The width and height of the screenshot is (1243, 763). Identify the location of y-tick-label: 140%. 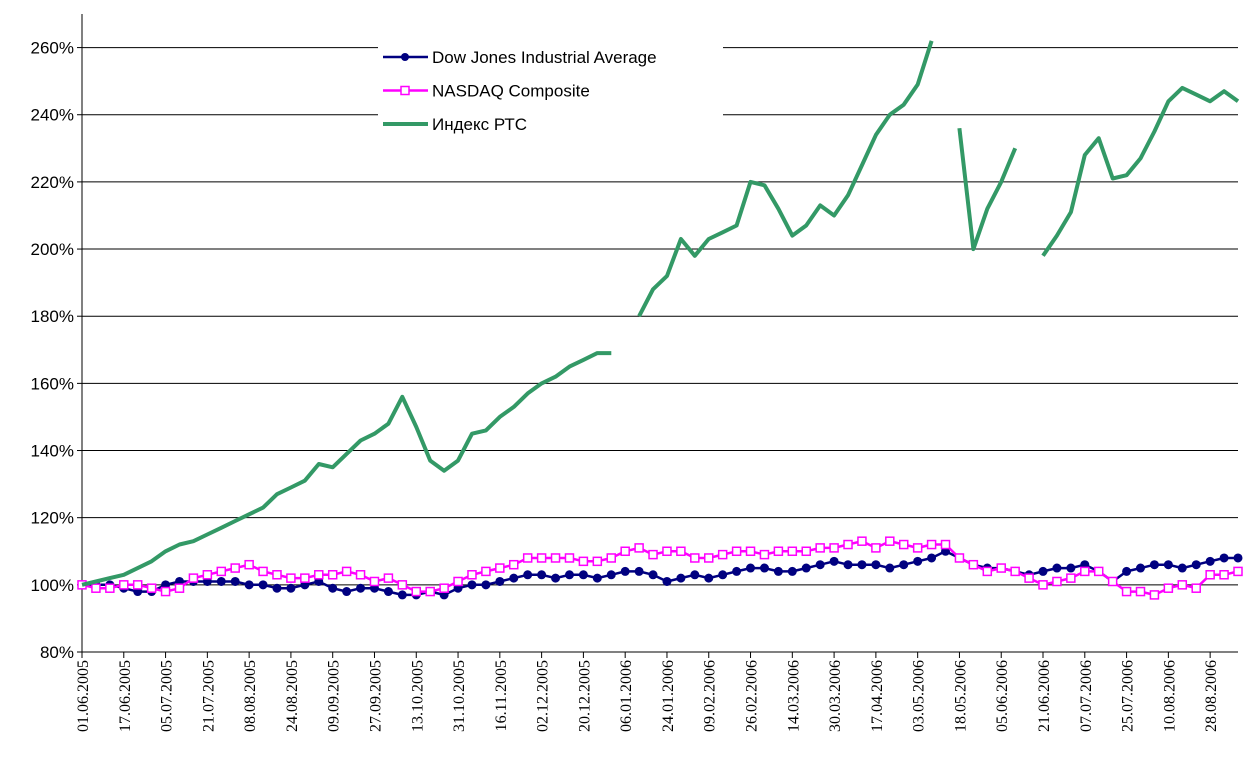
(52, 451).